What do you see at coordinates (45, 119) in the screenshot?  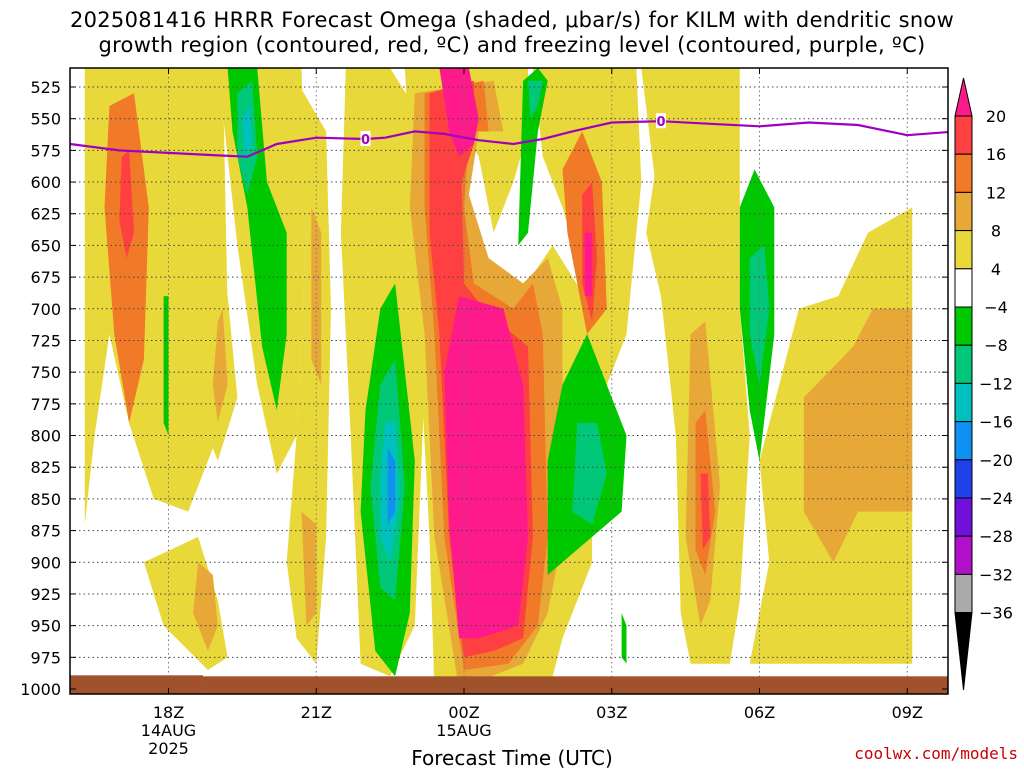 I see `y-tick-label-550: 550` at bounding box center [45, 119].